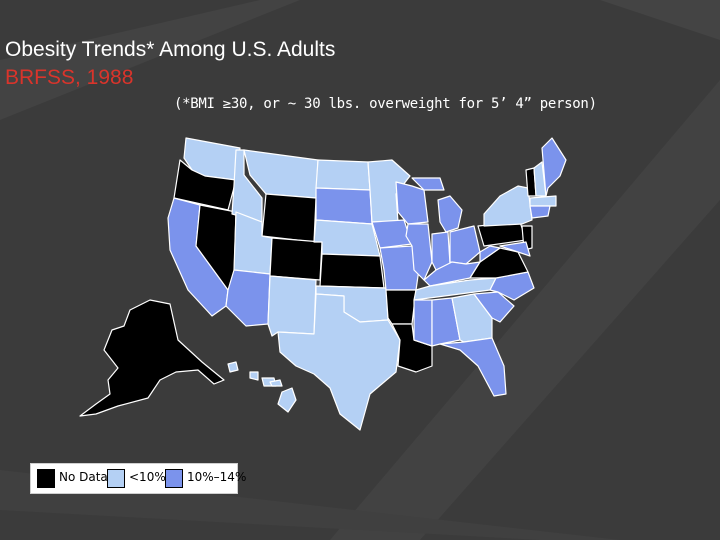 Image resolution: width=720 pixels, height=540 pixels. What do you see at coordinates (69, 77) in the screenshot?
I see `slide-subtitle: BRFSS, 1988` at bounding box center [69, 77].